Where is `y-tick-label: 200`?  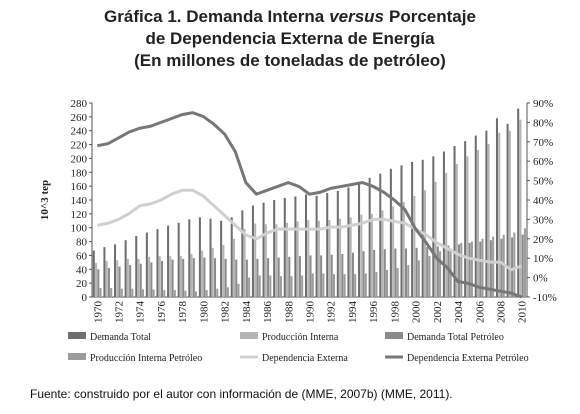
y-tick-label: 200 is located at coordinates (79, 159).